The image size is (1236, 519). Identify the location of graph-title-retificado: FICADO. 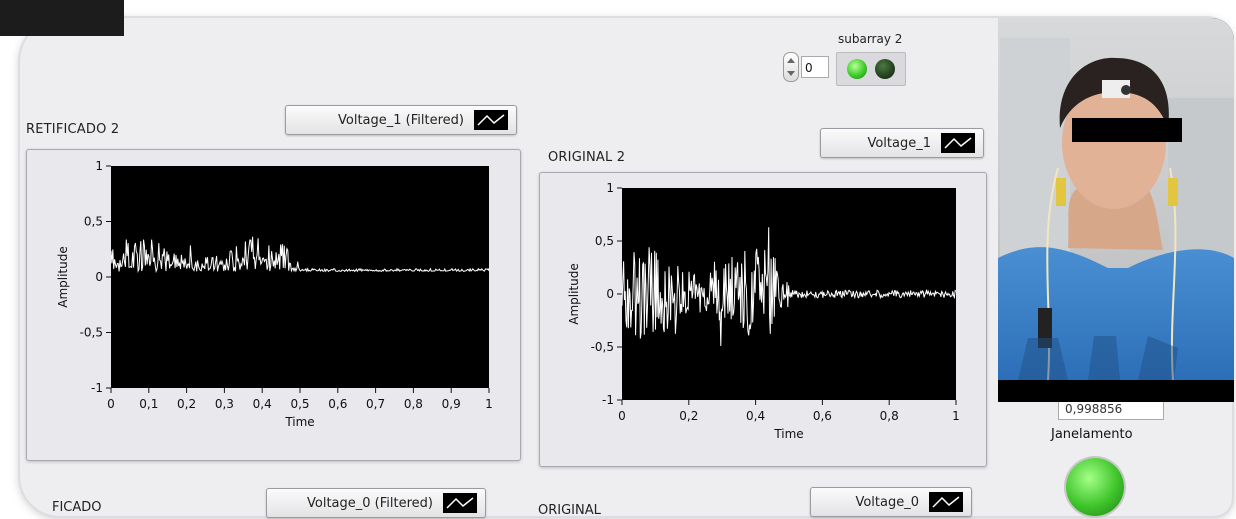
(77, 507).